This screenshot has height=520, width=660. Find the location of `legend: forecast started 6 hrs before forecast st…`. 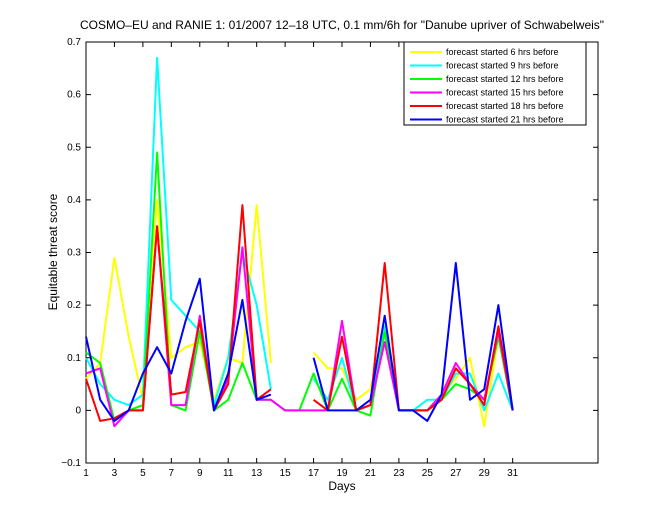

legend: forecast started 6 hrs before forecast st… is located at coordinates (495, 83).